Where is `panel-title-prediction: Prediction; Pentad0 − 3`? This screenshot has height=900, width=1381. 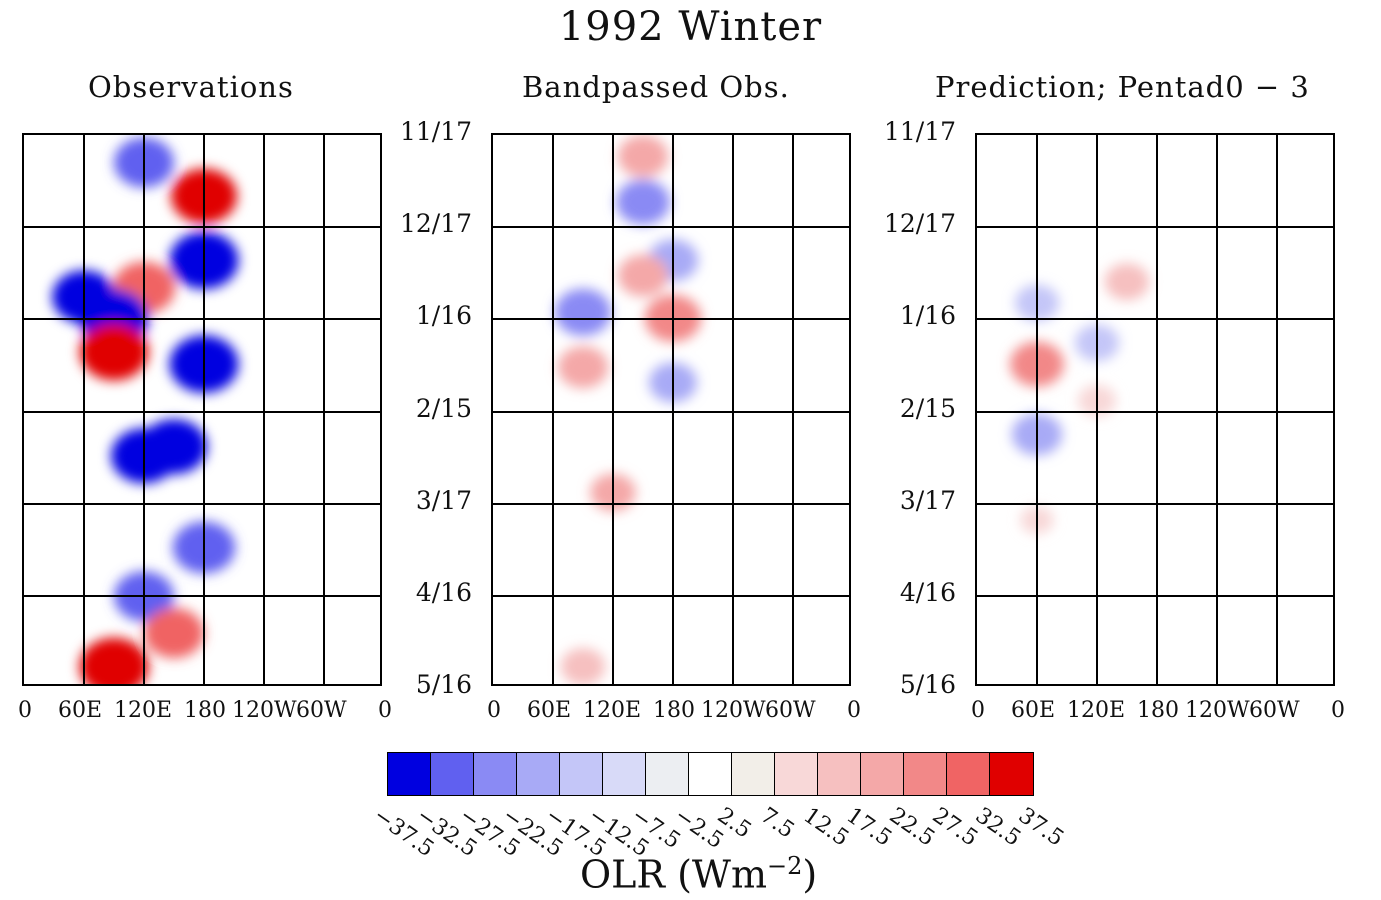
panel-title-prediction: Prediction; Pentad0 − 3 is located at coordinates (1122, 87).